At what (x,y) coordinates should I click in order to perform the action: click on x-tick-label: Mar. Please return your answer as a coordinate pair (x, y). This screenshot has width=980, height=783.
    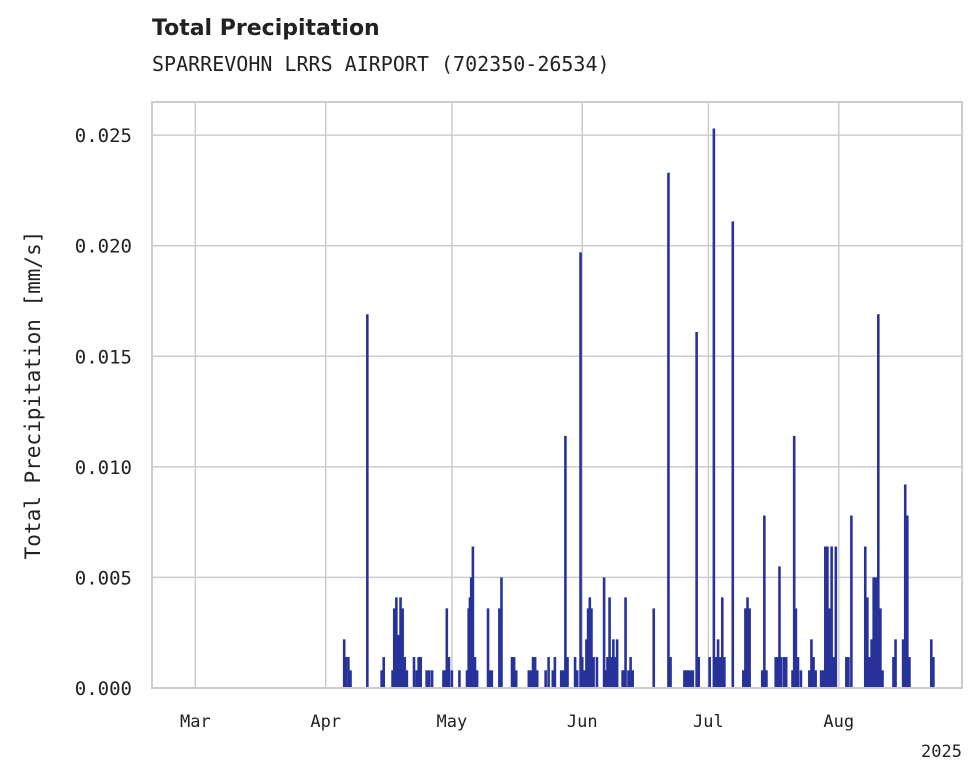
    Looking at the image, I should click on (195, 722).